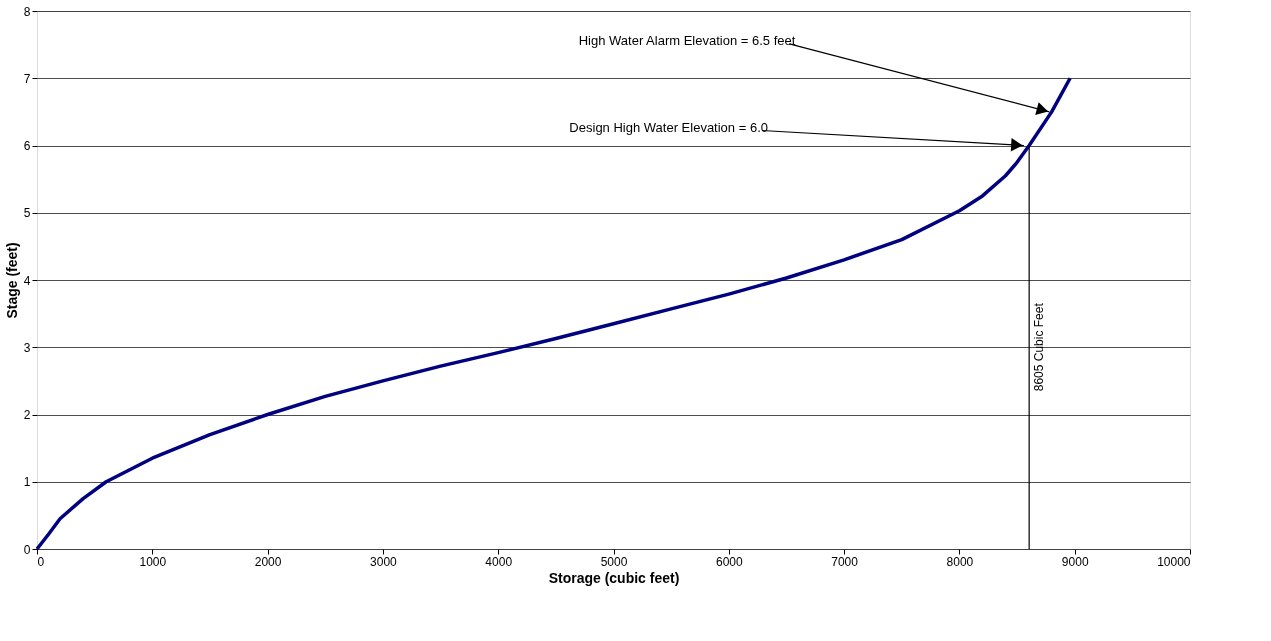  I want to click on y-tick-label: 1, so click(27, 482).